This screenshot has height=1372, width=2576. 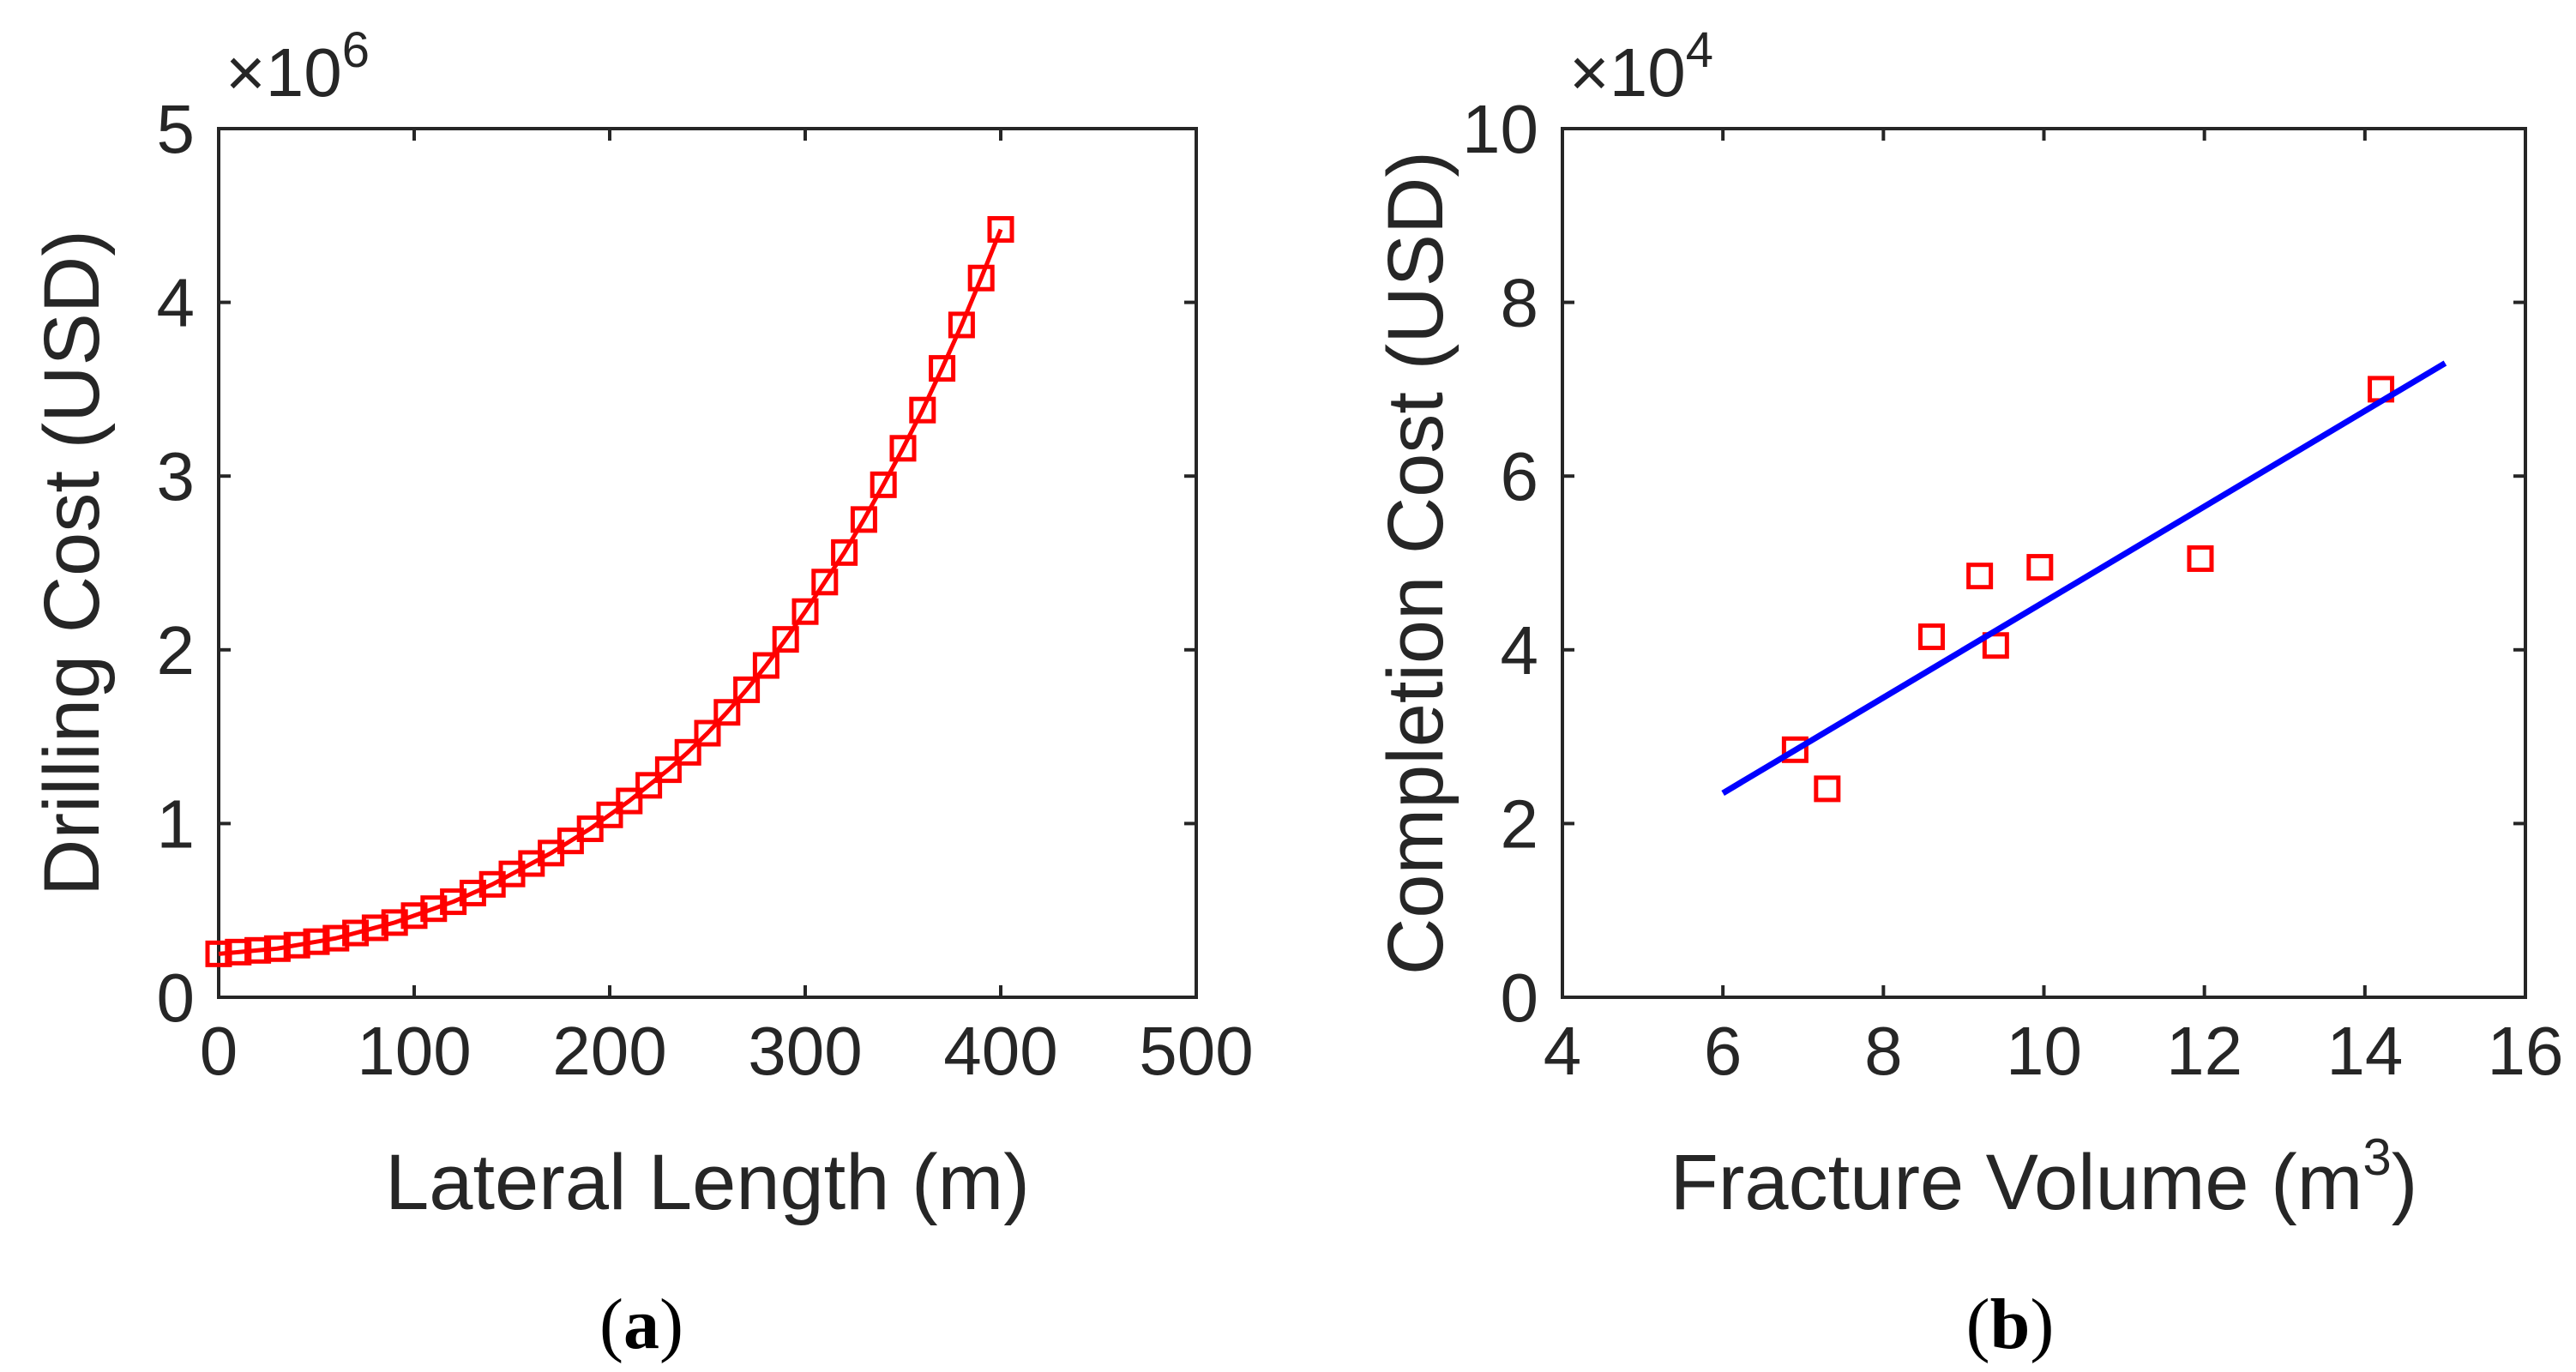 What do you see at coordinates (1520, 476) in the screenshot?
I see `y-tick-label: 6` at bounding box center [1520, 476].